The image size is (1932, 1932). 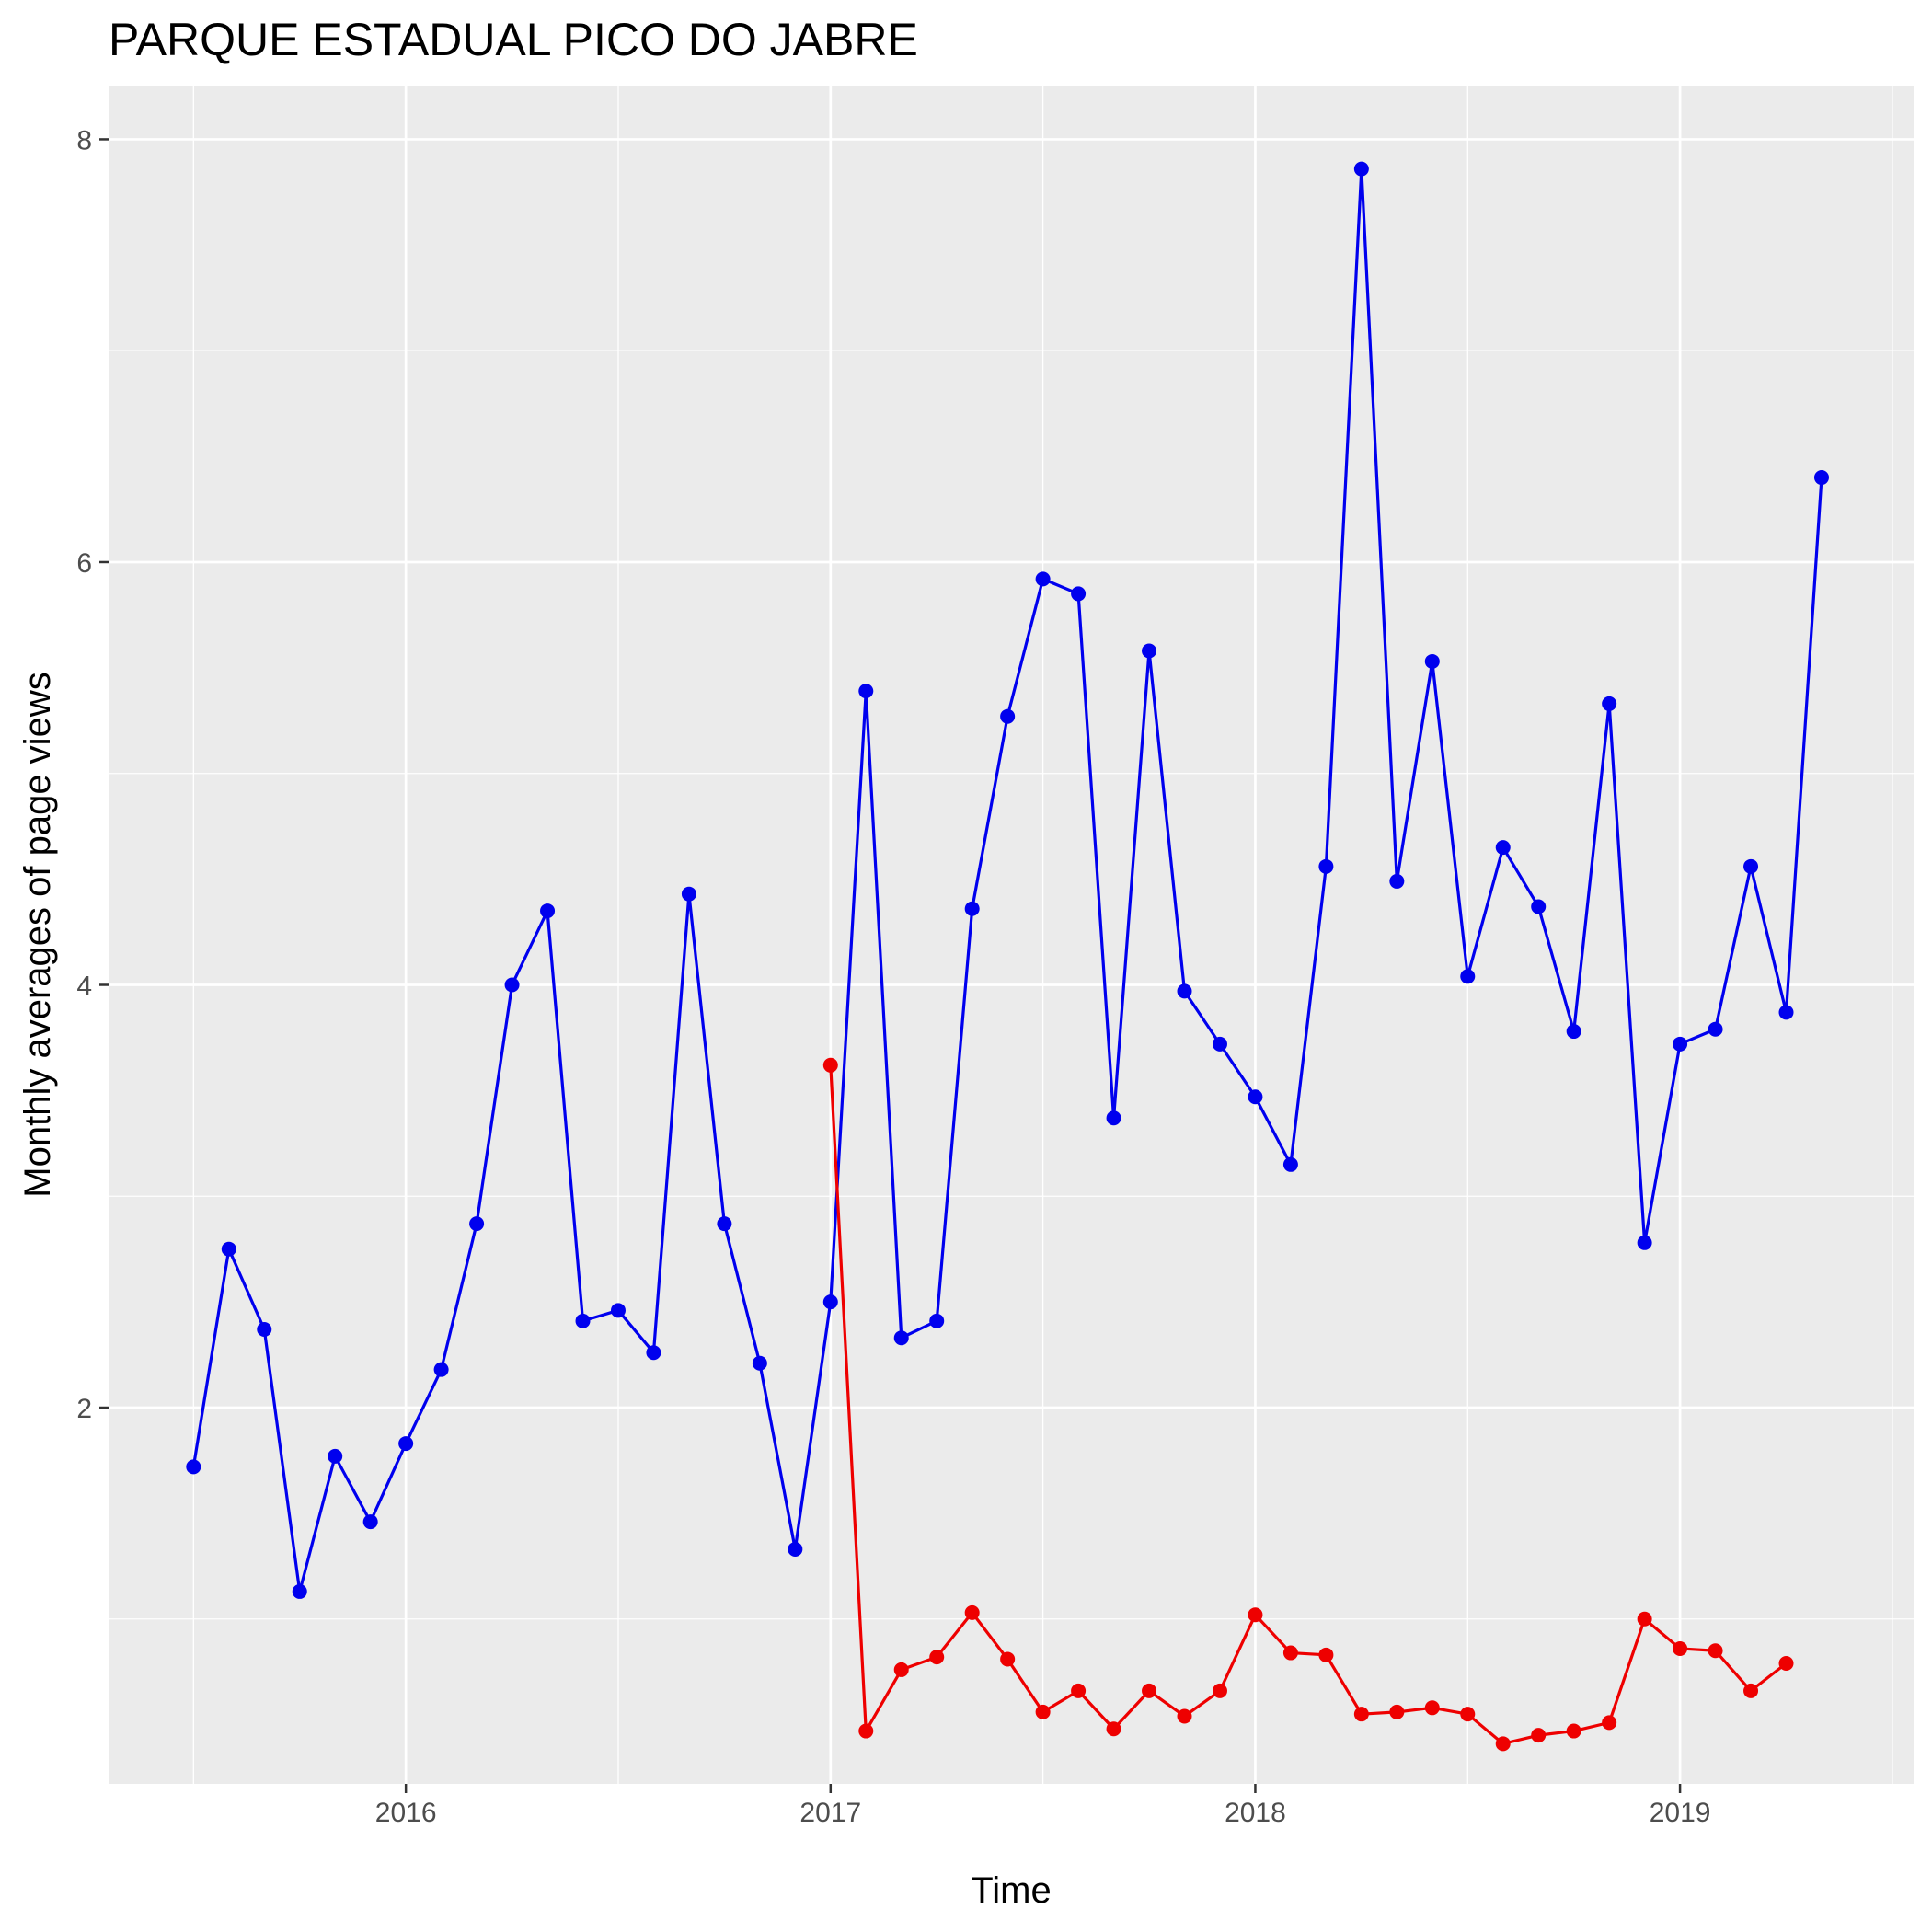 I want to click on x-tick-label: 2019, so click(x=1680, y=1813).